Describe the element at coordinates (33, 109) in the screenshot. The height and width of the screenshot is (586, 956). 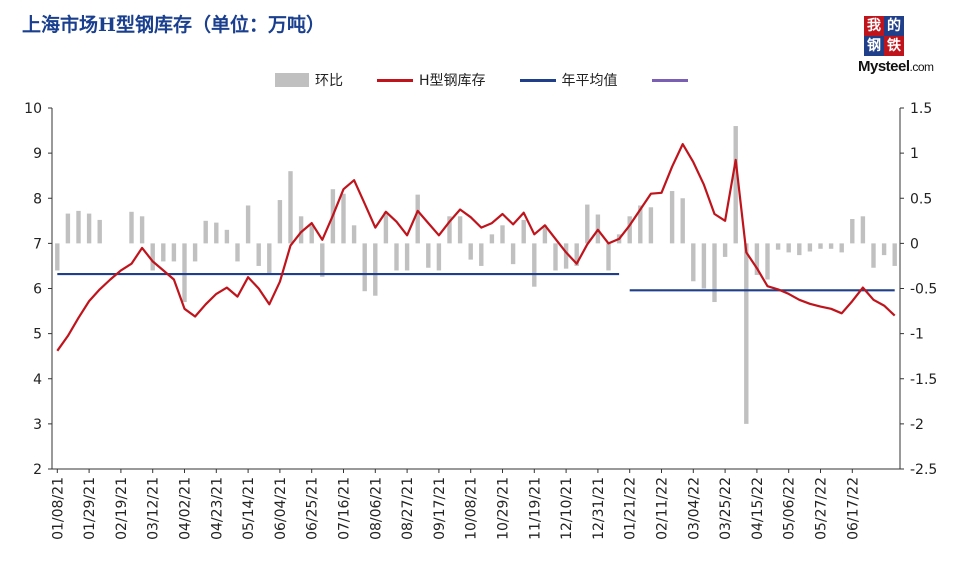
I see `left-tick-label: 10` at that location.